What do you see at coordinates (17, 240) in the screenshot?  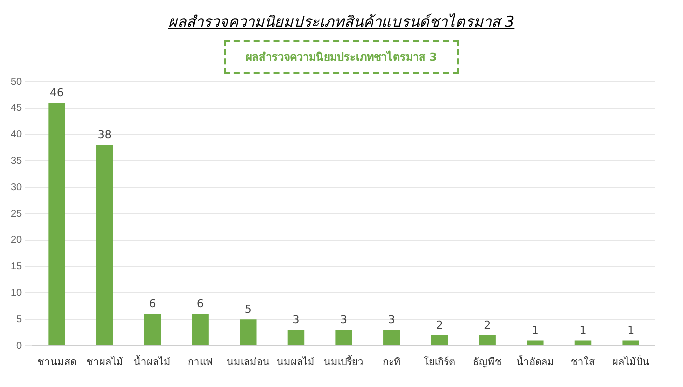 I see `y-tick-label: 20` at bounding box center [17, 240].